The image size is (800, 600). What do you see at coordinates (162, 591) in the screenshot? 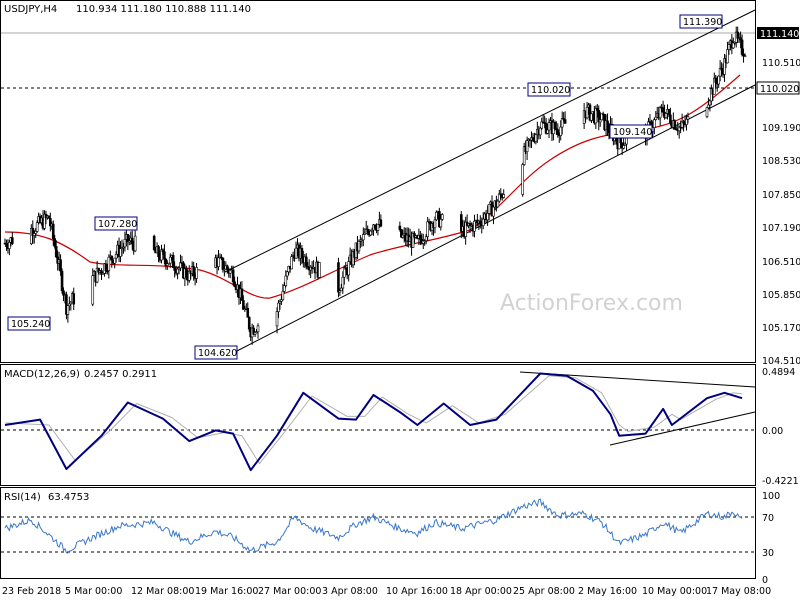
I see `x-tick-2: 12 Mar 08:00` at bounding box center [162, 591].